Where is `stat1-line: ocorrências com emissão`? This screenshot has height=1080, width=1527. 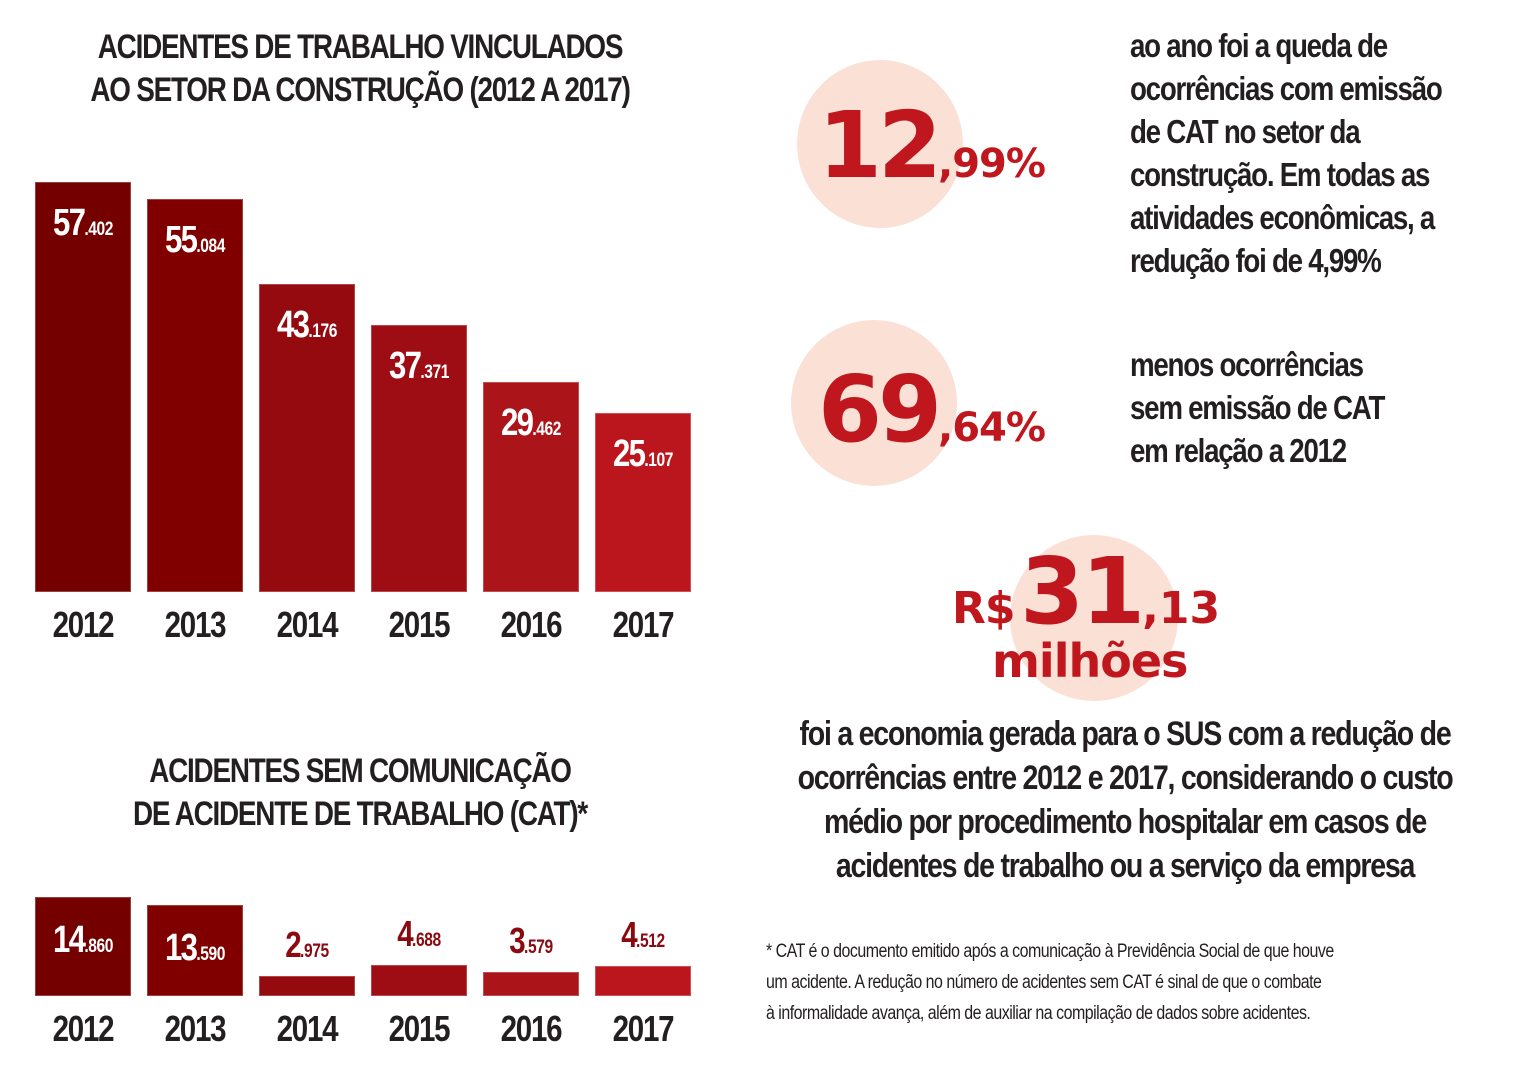 stat1-line: ocorrências com emissão is located at coordinates (1286, 88).